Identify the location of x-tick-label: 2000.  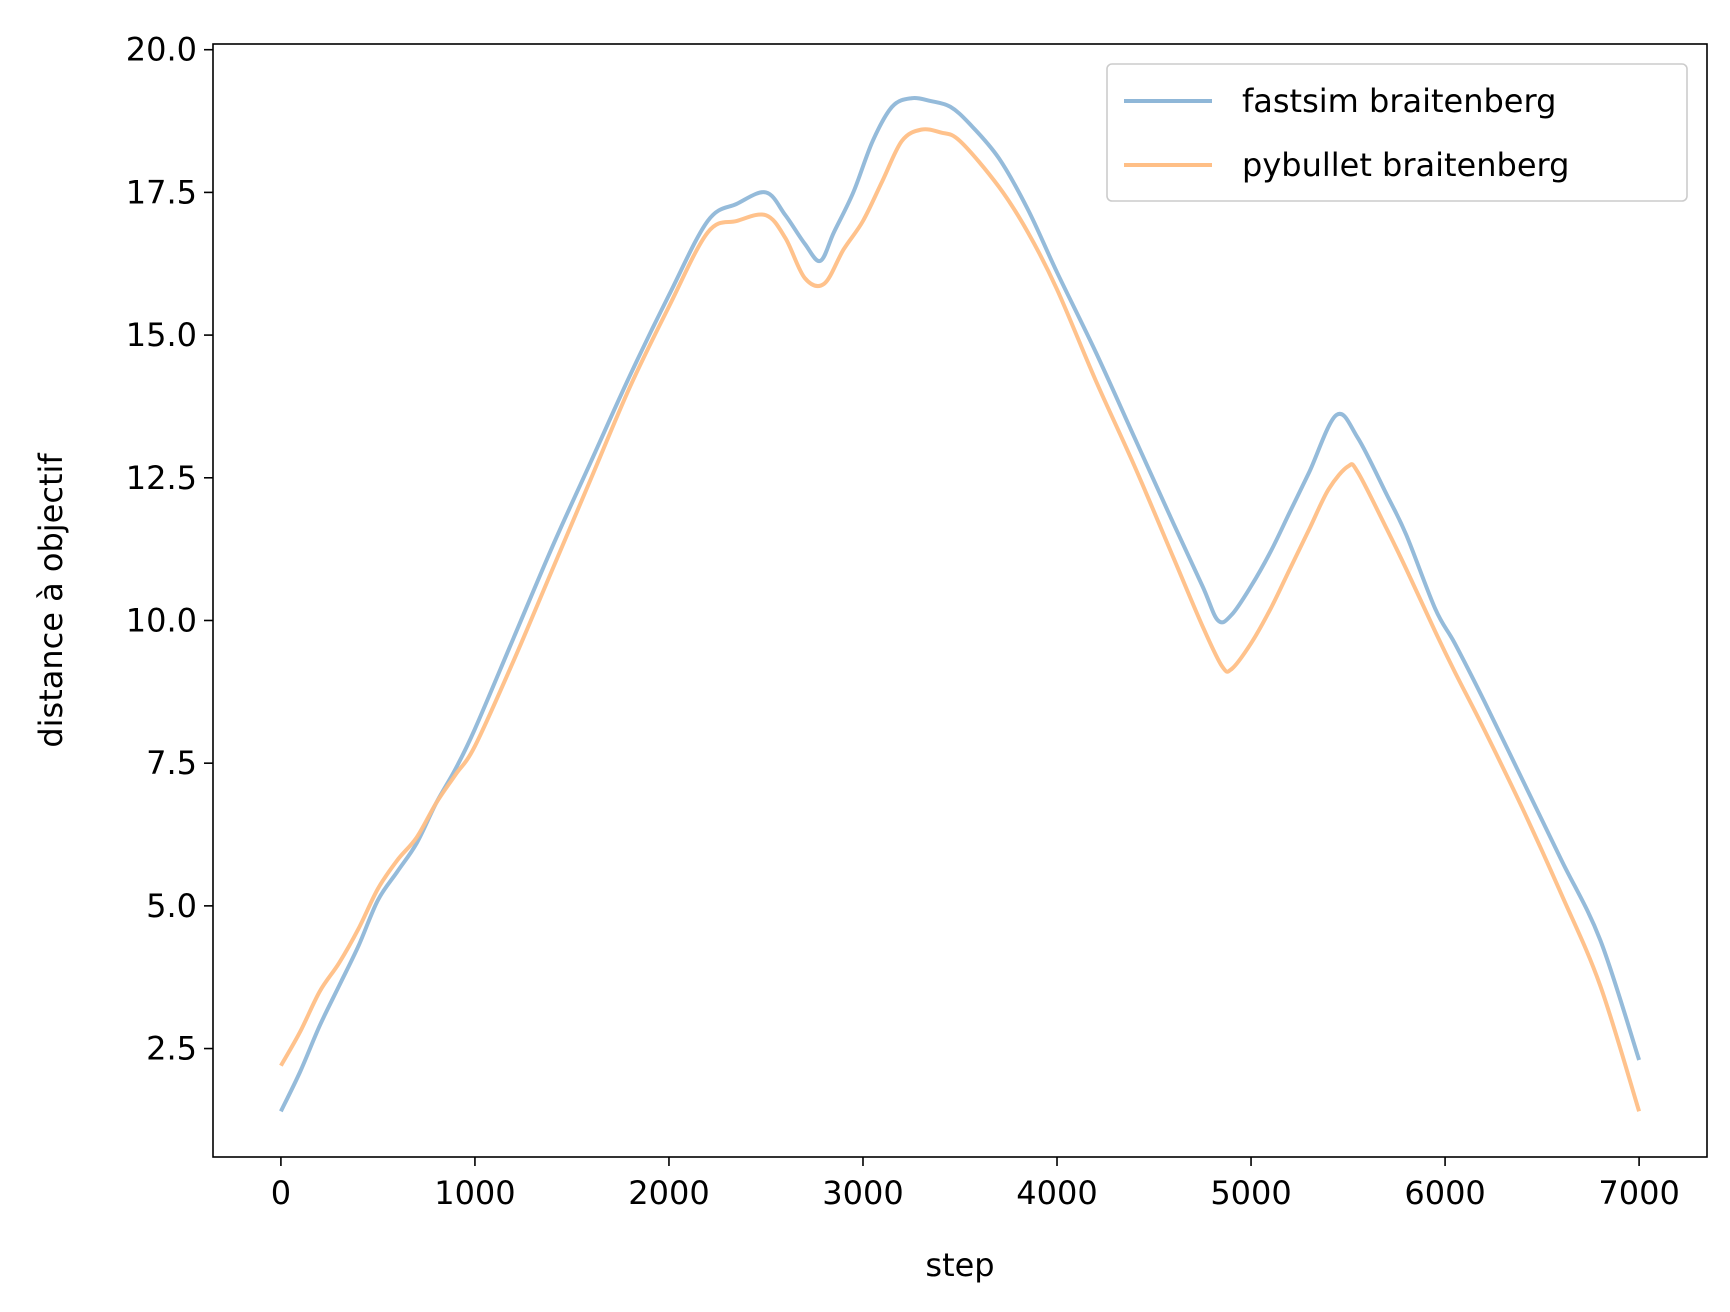
(668, 1193).